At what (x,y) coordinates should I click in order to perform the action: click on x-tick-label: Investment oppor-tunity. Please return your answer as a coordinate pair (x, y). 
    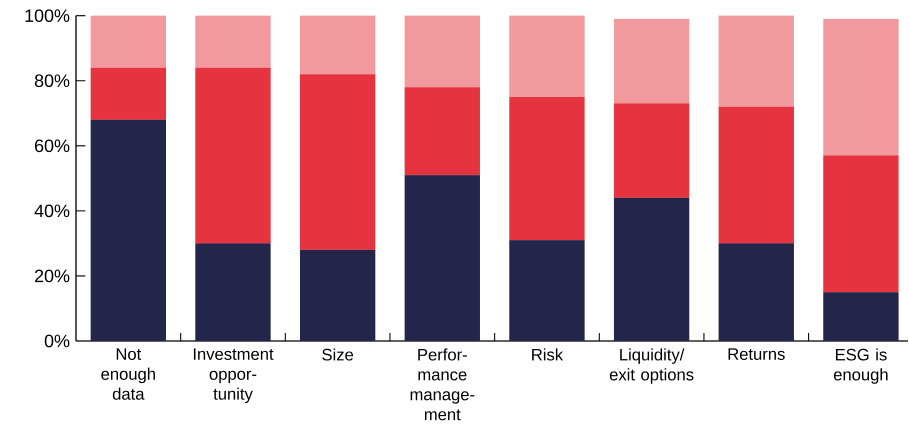
    Looking at the image, I should click on (234, 376).